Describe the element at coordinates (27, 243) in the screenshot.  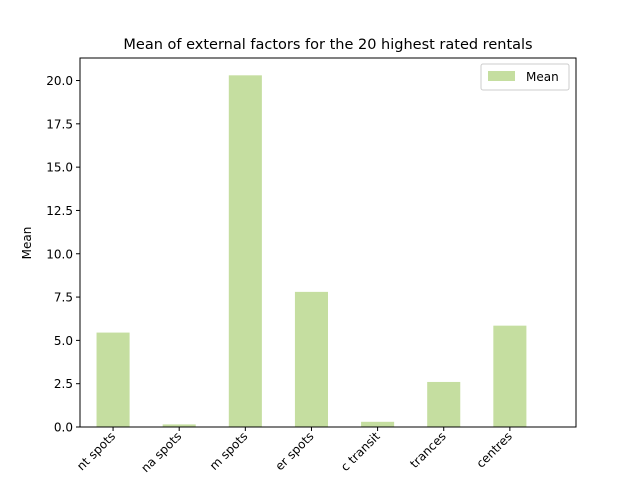
I see `y-axis-label: Mean` at that location.